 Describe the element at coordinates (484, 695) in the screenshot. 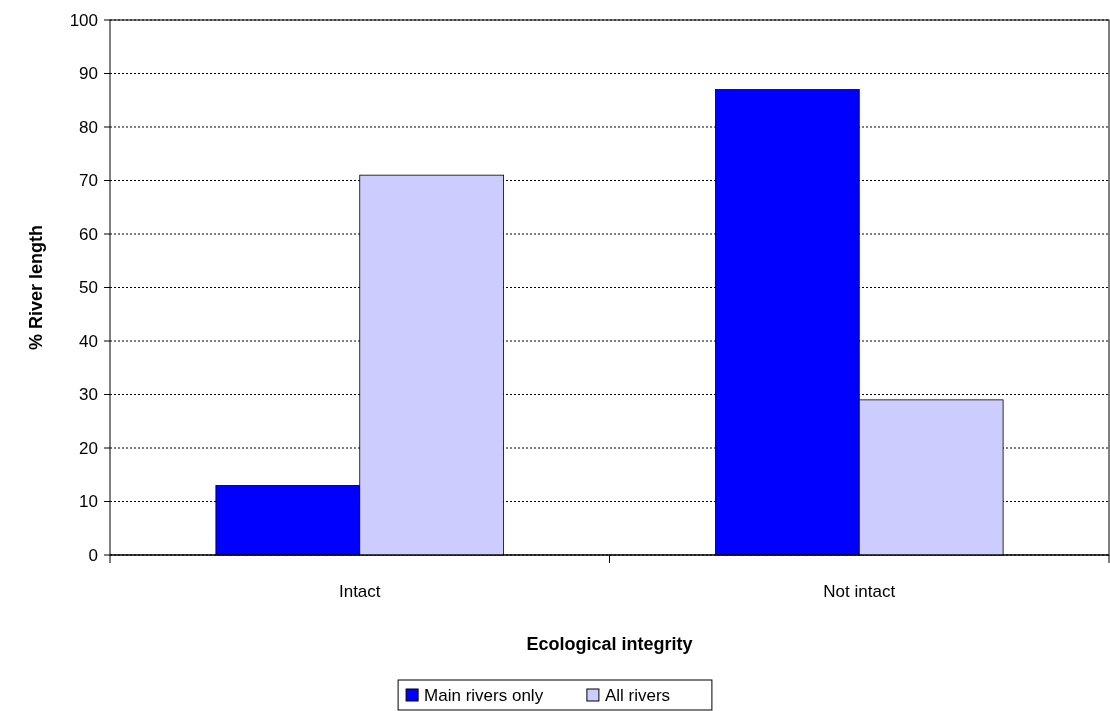

I see `legend-label: Main rivers only` at that location.